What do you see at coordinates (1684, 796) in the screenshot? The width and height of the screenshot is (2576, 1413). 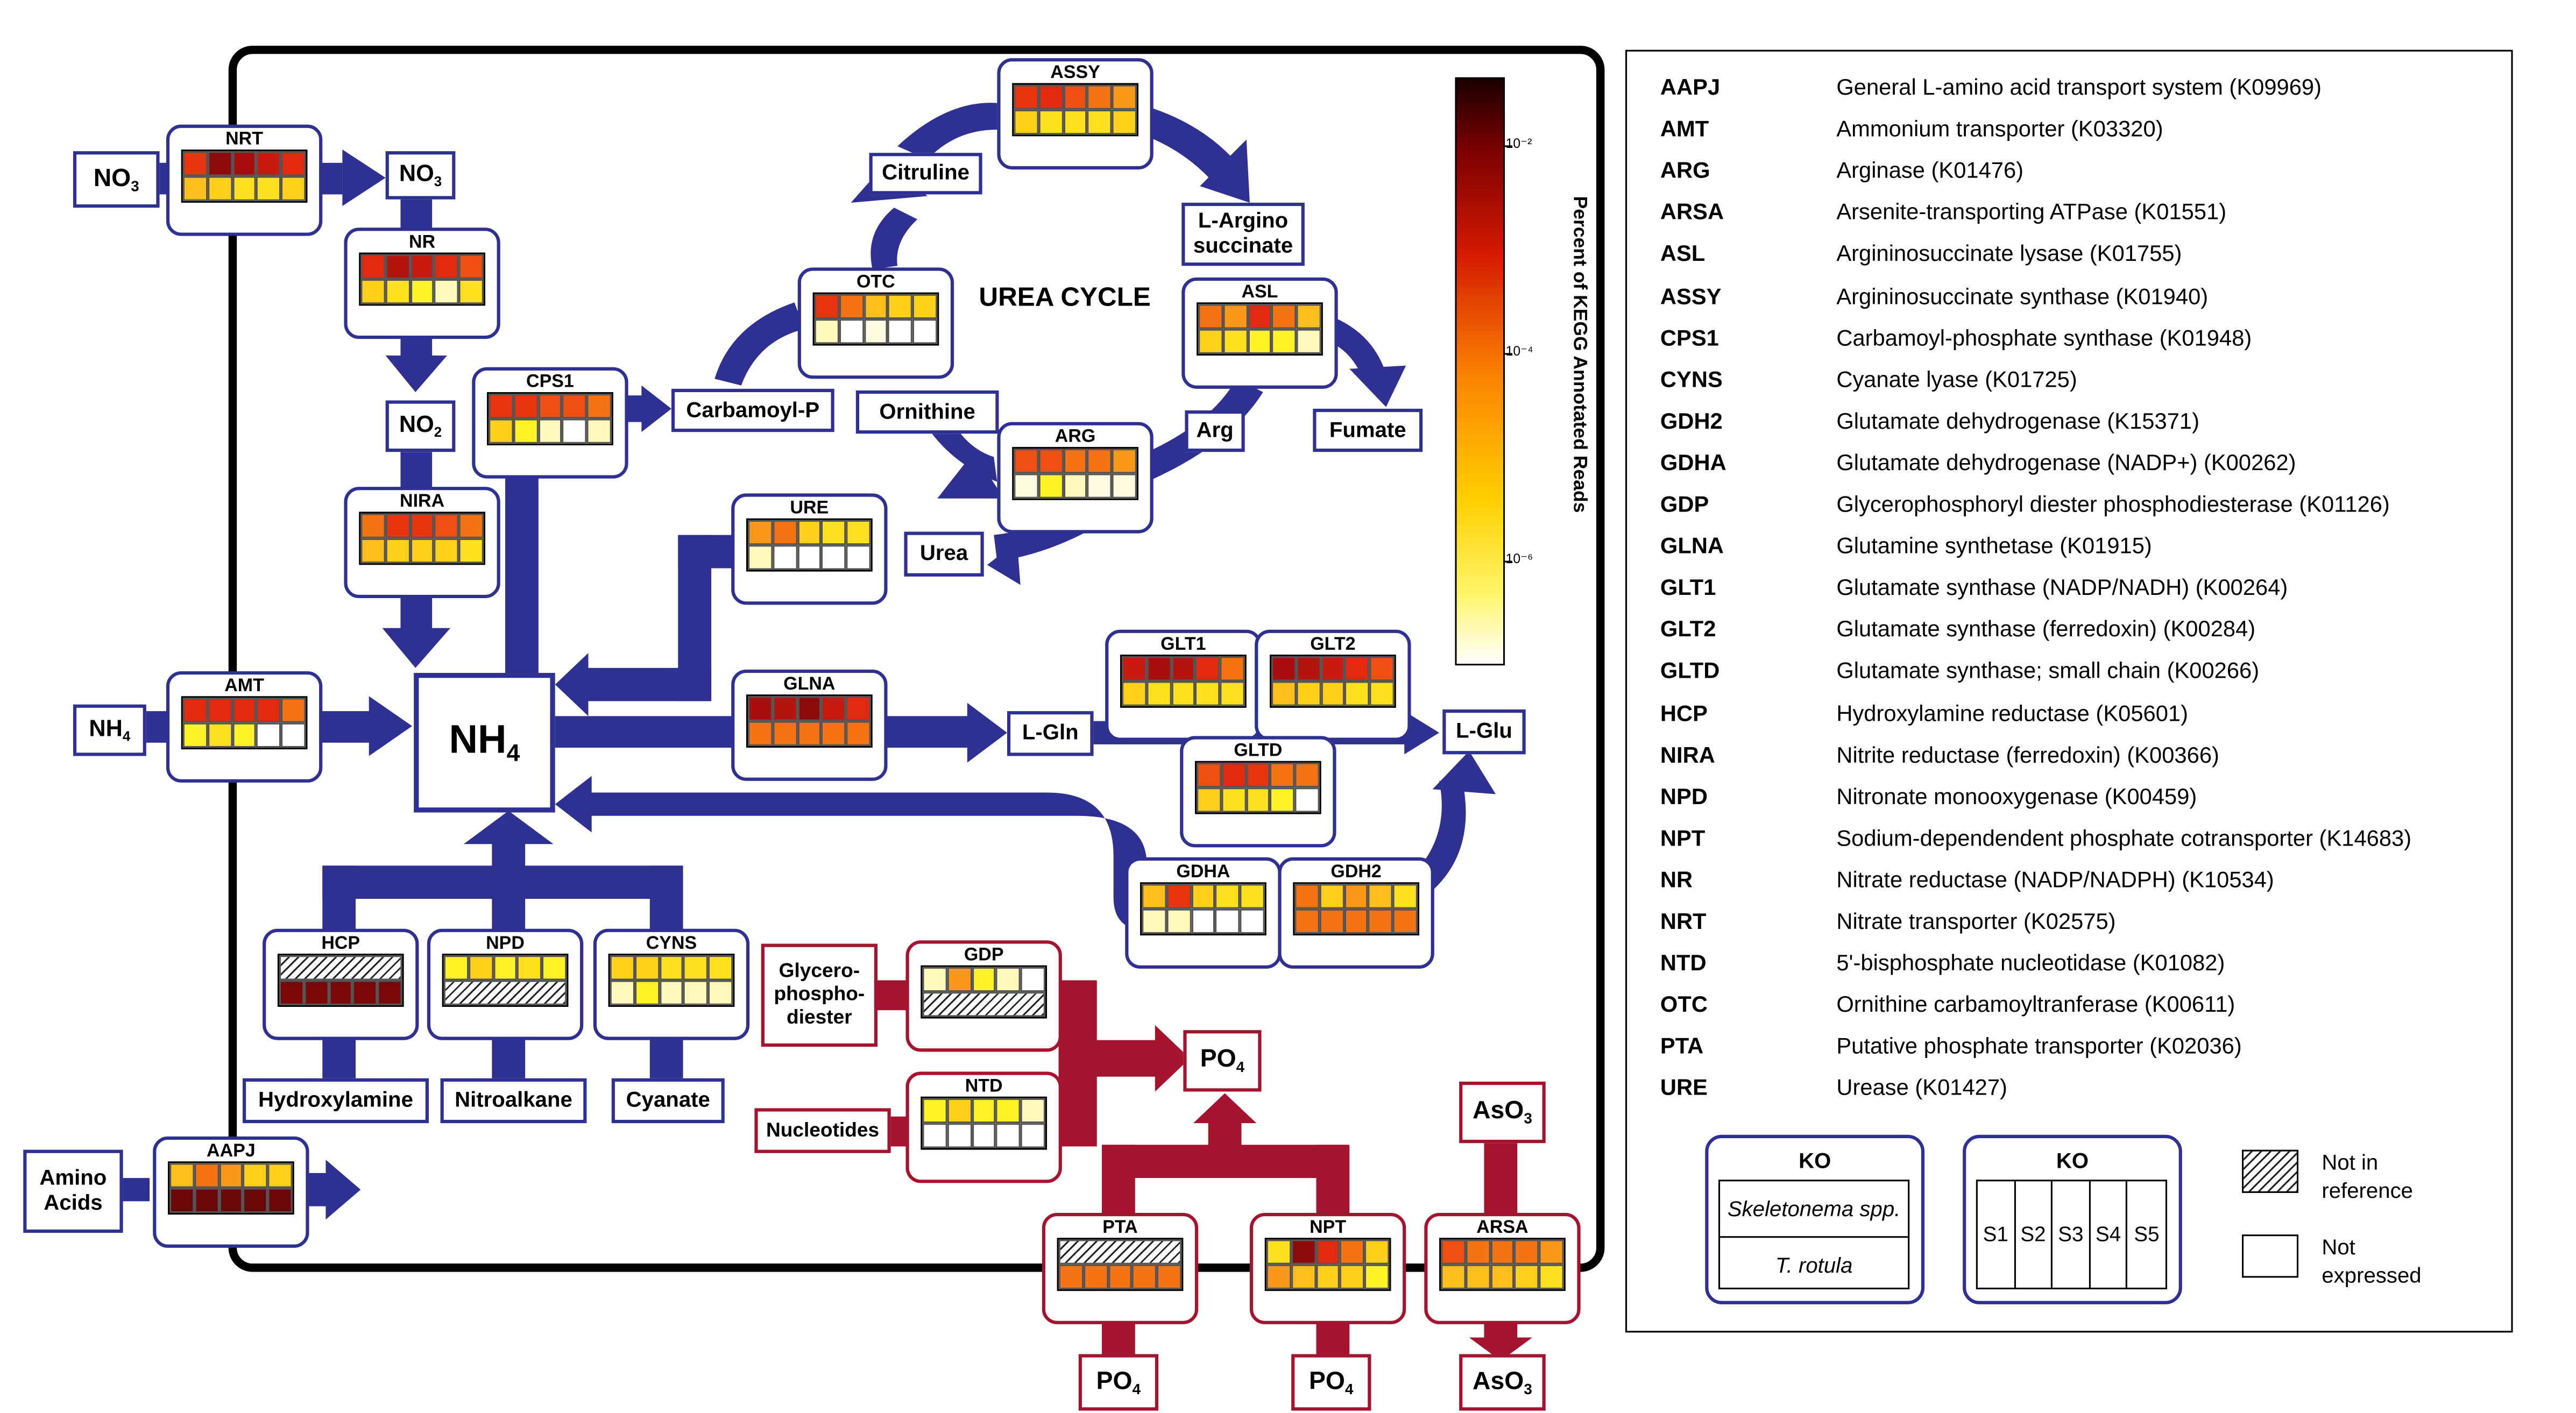 I see `legend-abbreviation: NPD` at bounding box center [1684, 796].